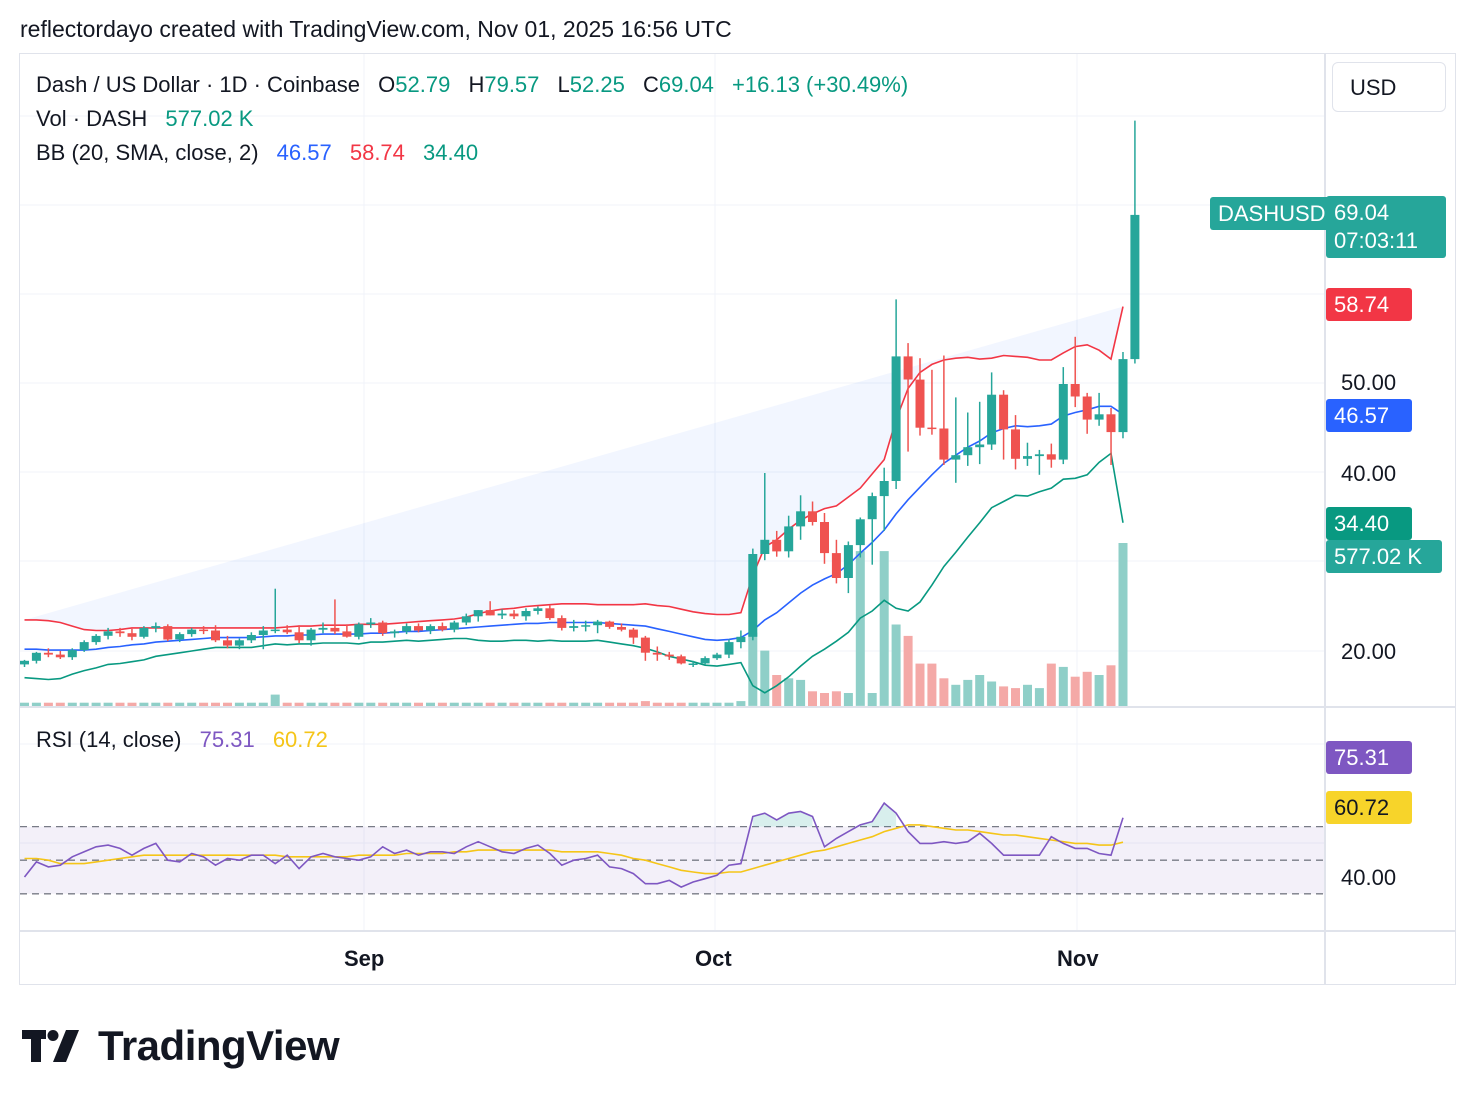  I want to click on rsi-tick-40: 40.00, so click(1369, 877).